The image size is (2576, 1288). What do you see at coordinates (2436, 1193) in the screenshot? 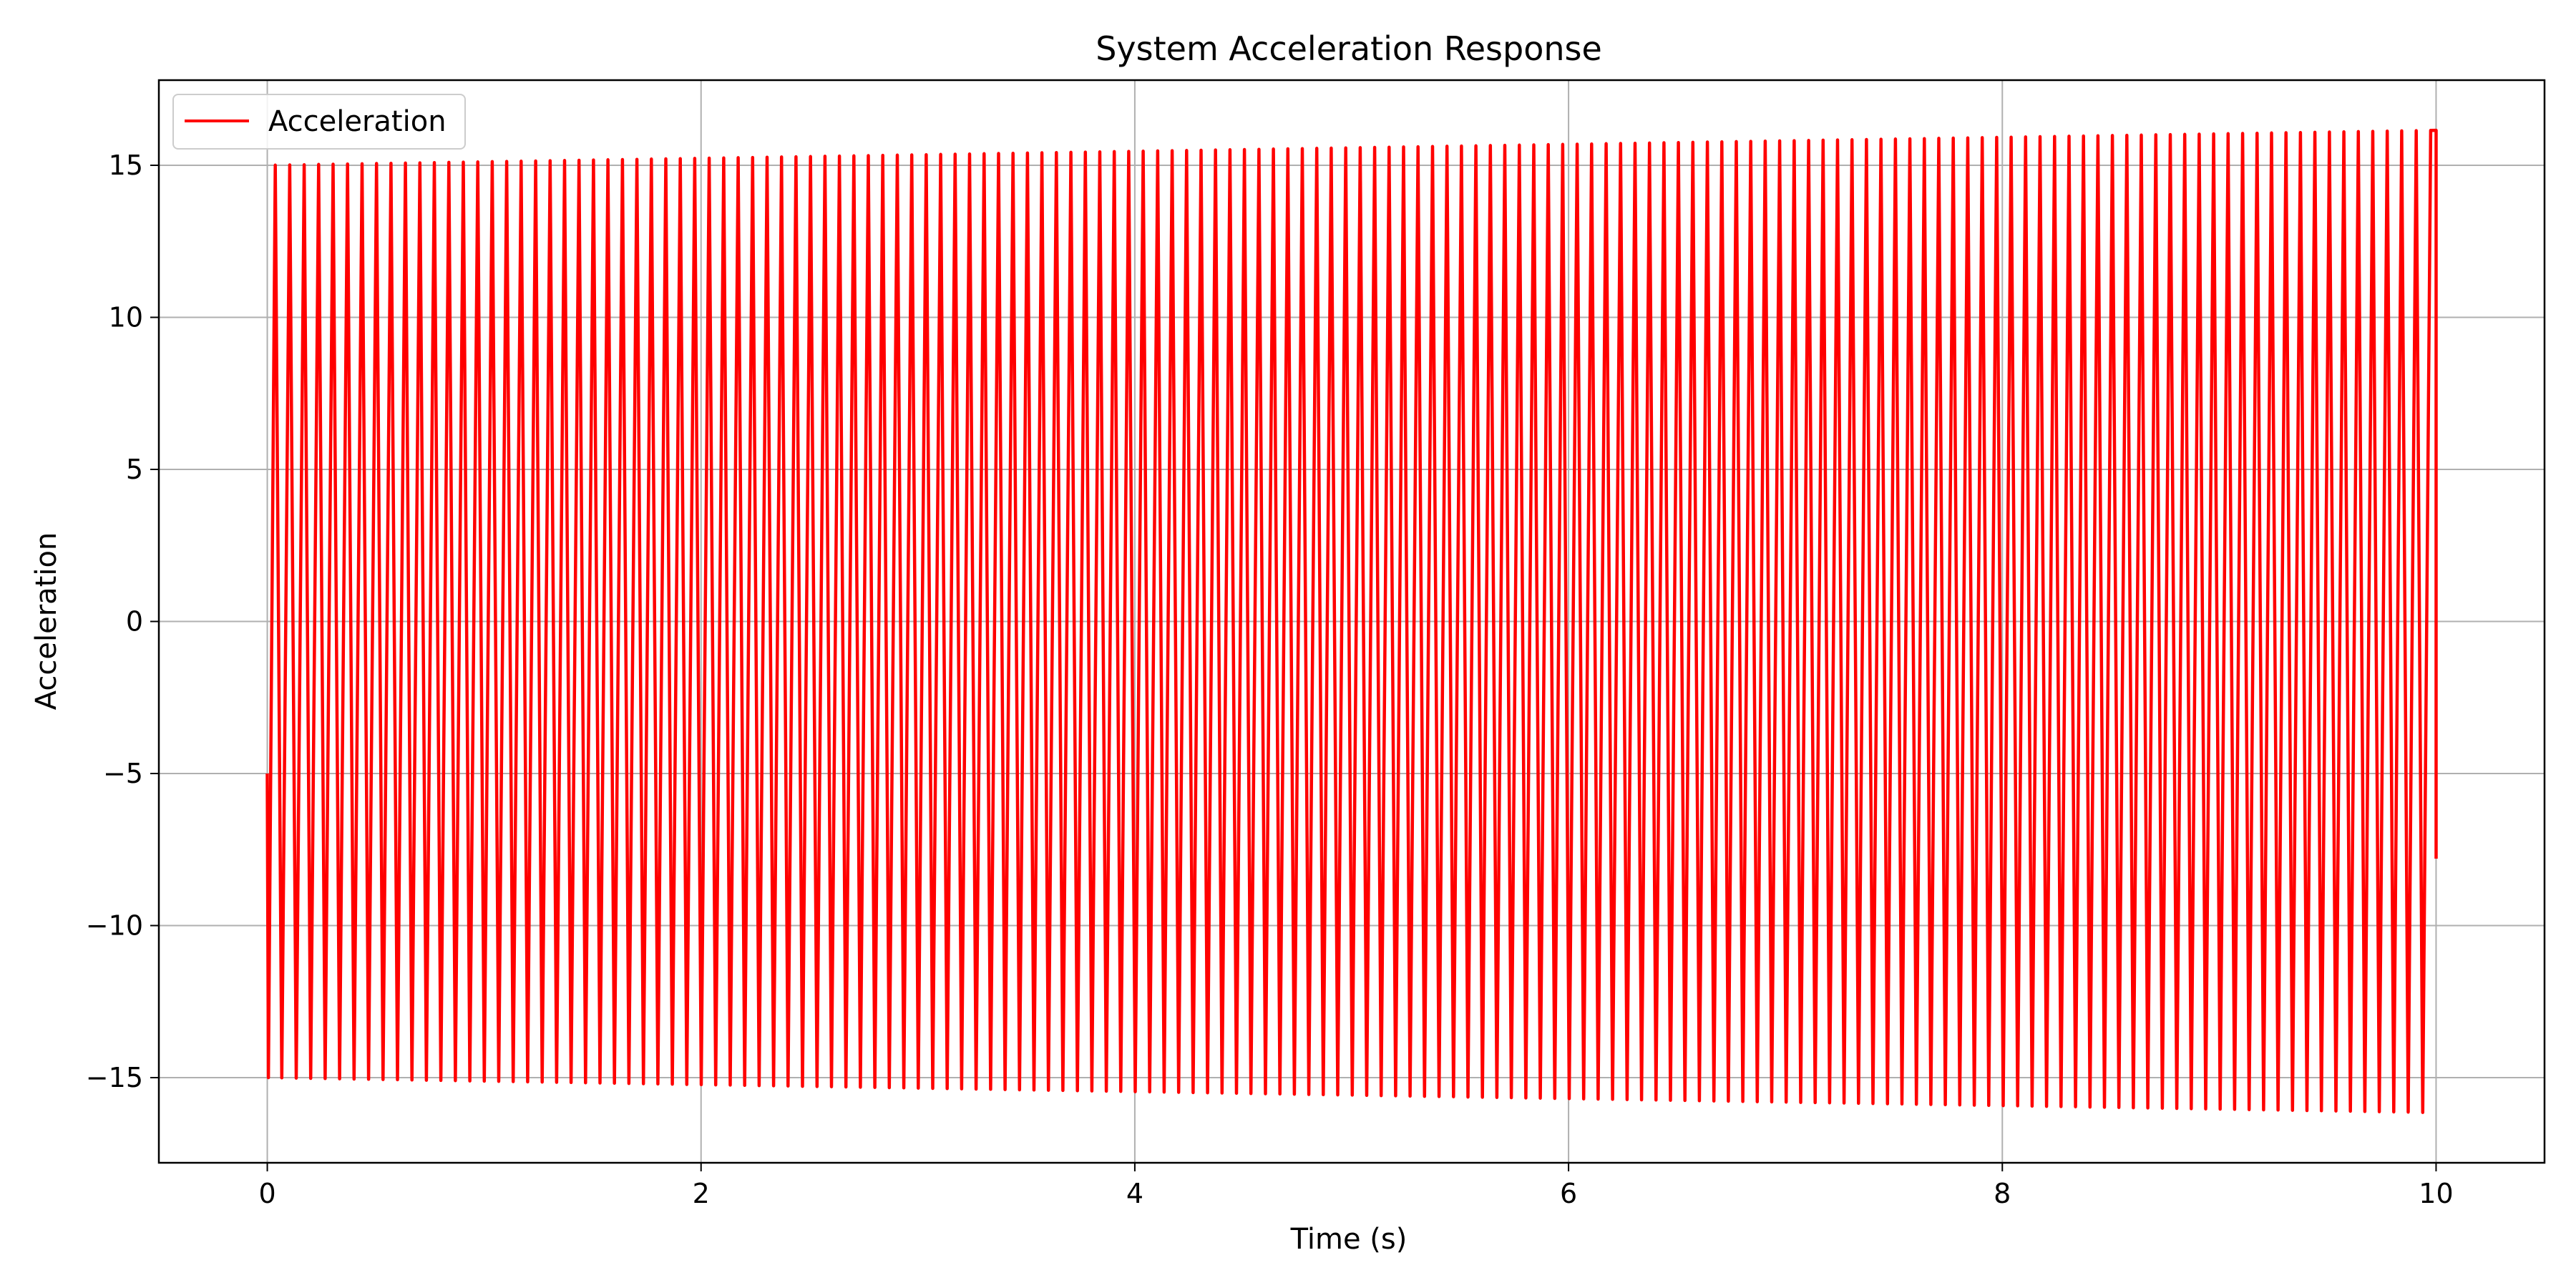
I see `x-tick-label: 10` at bounding box center [2436, 1193].